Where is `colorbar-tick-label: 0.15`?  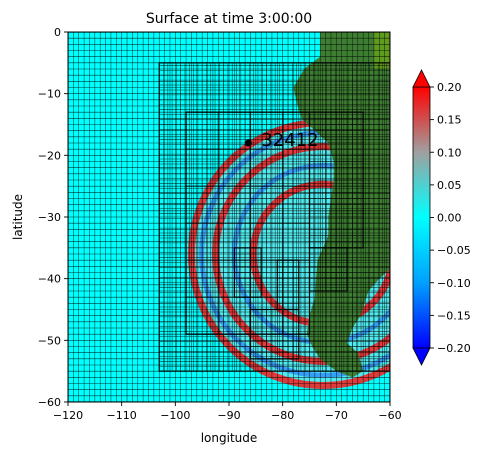
colorbar-tick-label: 0.15 is located at coordinates (449, 120).